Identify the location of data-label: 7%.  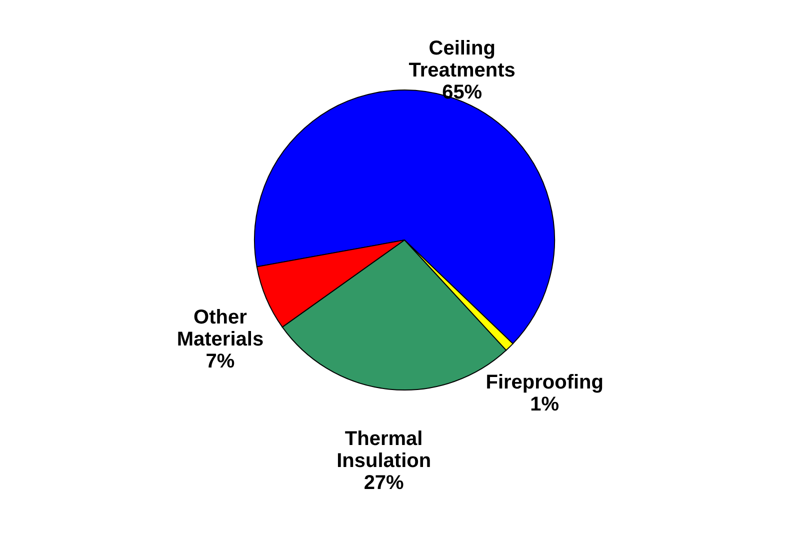
(220, 361).